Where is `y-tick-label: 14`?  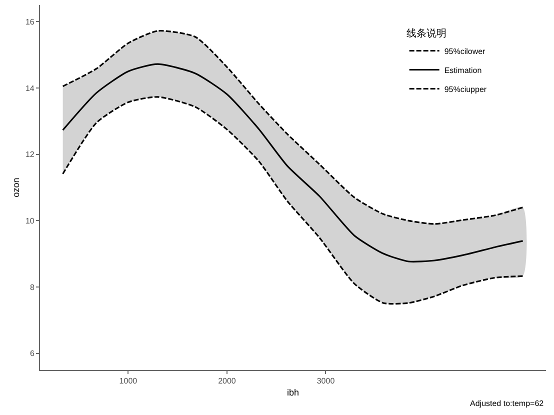
y-tick-label: 14 is located at coordinates (30, 88).